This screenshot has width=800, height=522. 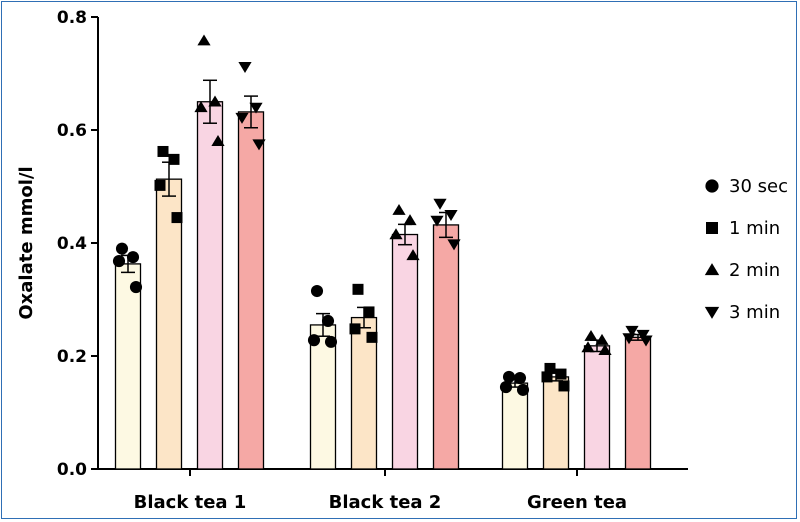 What do you see at coordinates (385, 502) in the screenshot?
I see `x-tick-label: Black tea 2` at bounding box center [385, 502].